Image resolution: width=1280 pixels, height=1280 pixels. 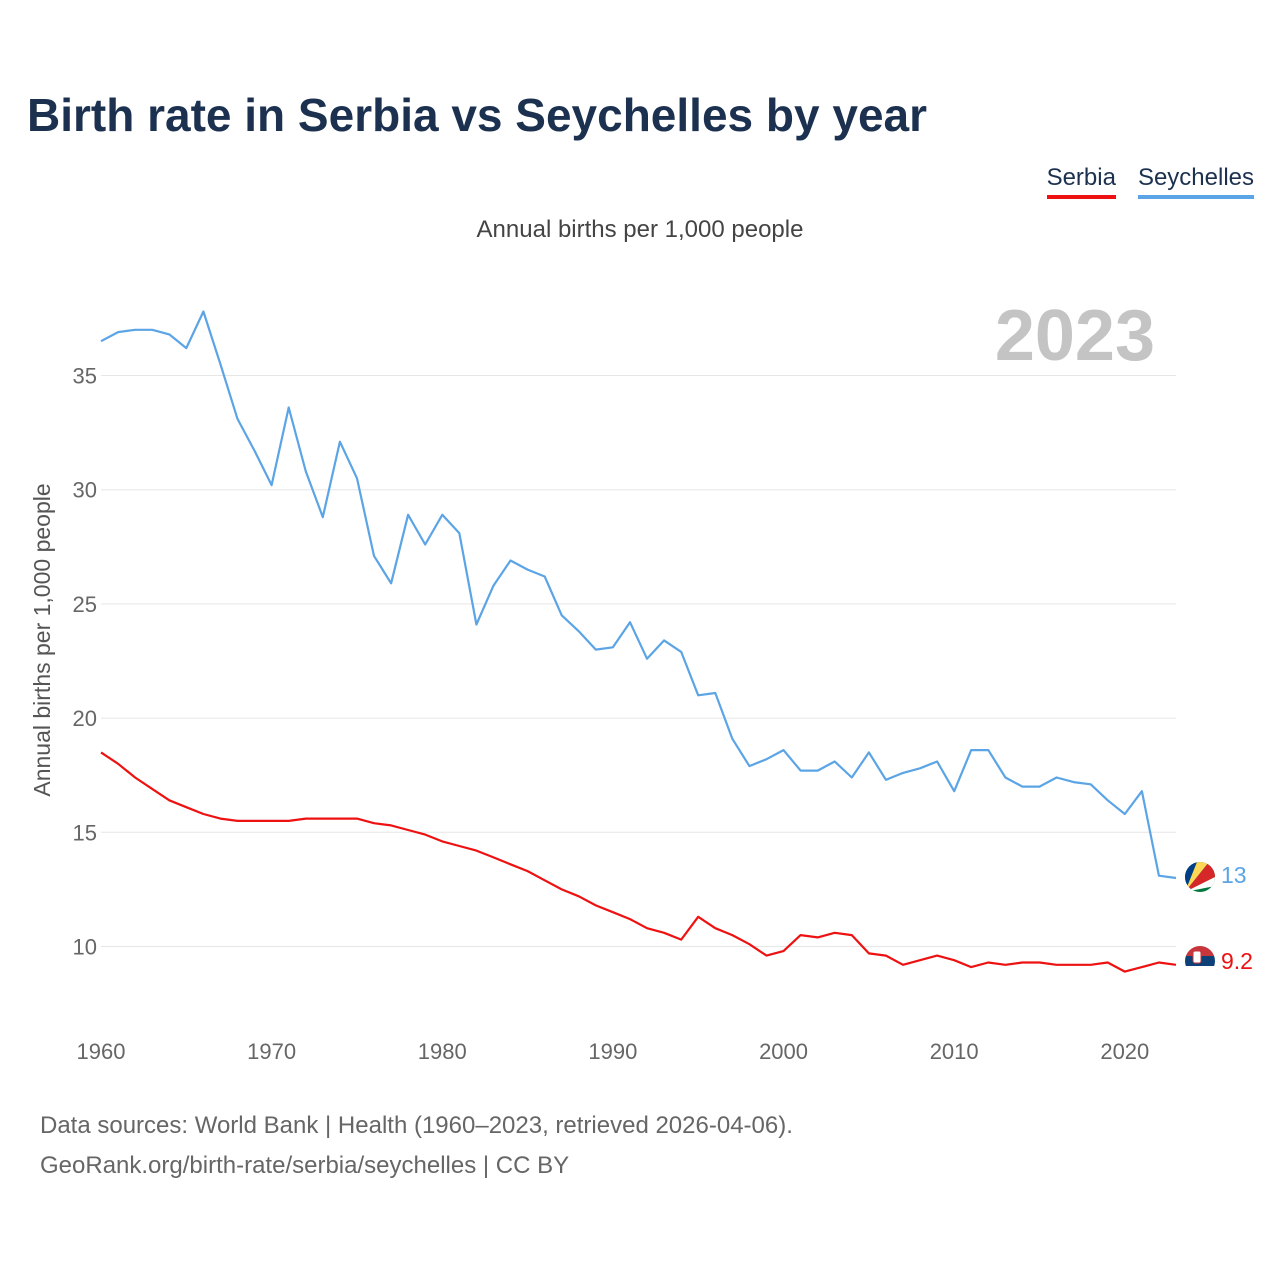 What do you see at coordinates (85, 947) in the screenshot?
I see `y-tick-label: 10` at bounding box center [85, 947].